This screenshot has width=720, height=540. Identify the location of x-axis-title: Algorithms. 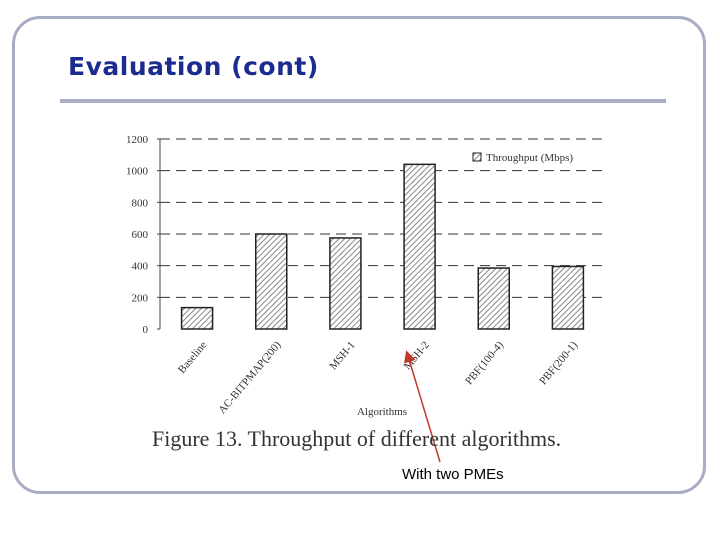
(382, 412).